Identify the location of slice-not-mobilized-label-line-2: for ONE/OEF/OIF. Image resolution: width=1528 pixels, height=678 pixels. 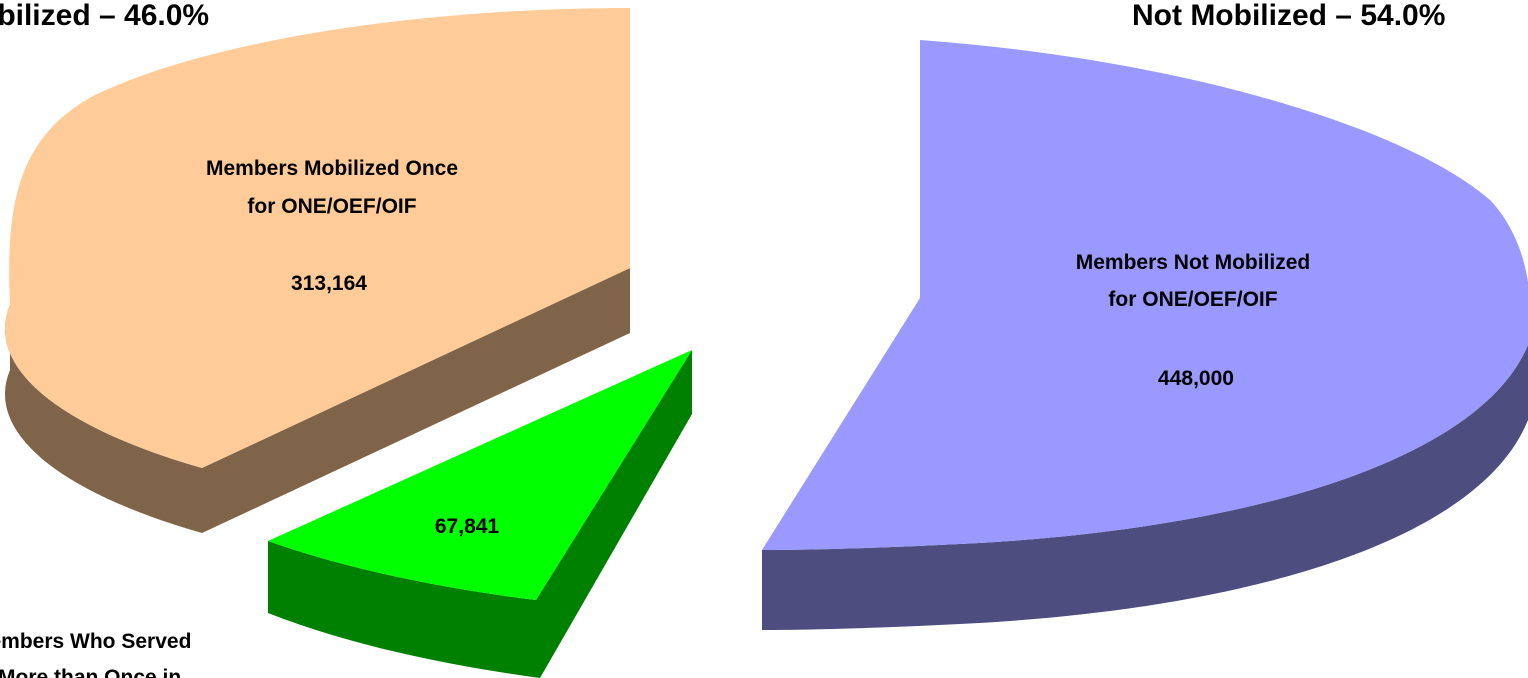
(1192, 299).